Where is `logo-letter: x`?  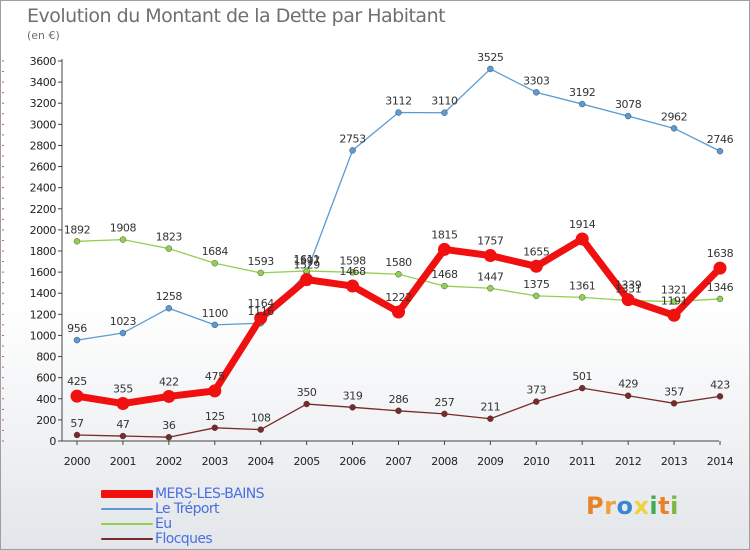
logo-letter: x is located at coordinates (641, 506).